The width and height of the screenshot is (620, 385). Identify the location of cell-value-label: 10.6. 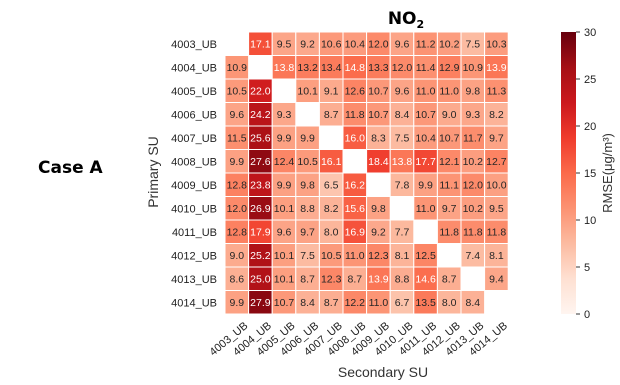
(331, 45).